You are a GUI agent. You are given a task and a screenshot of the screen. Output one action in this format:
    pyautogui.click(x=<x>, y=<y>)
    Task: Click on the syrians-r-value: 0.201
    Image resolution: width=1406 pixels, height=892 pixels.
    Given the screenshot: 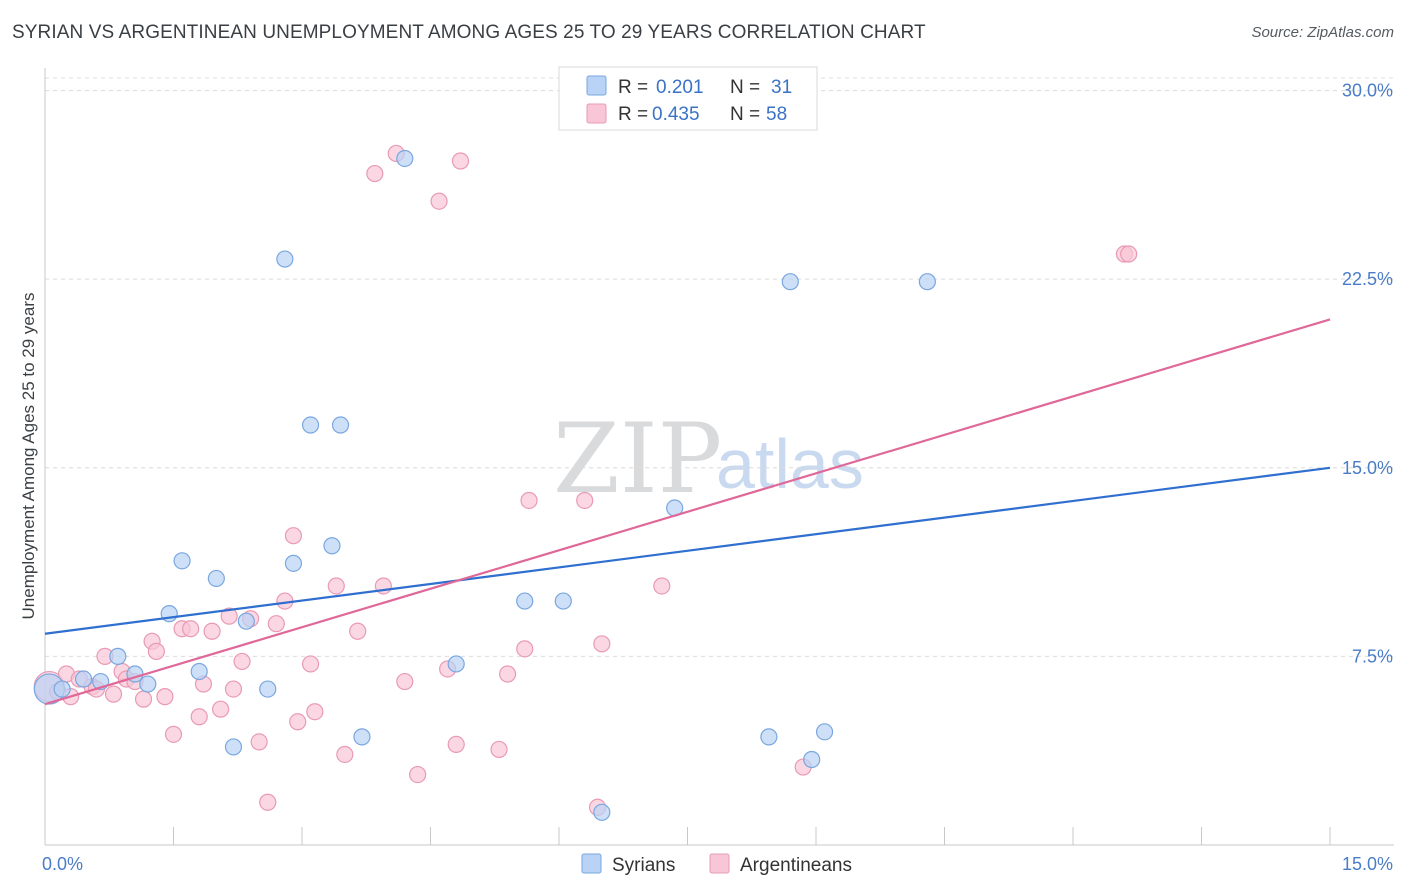 What is the action you would take?
    pyautogui.click(x=680, y=87)
    